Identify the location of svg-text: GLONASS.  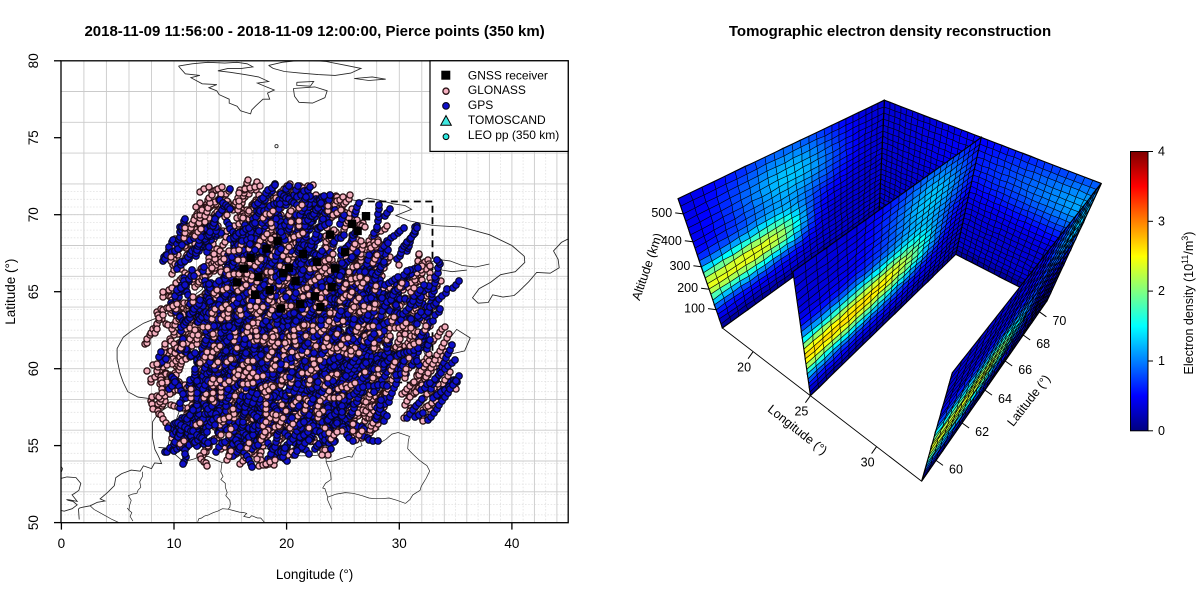
(497, 90).